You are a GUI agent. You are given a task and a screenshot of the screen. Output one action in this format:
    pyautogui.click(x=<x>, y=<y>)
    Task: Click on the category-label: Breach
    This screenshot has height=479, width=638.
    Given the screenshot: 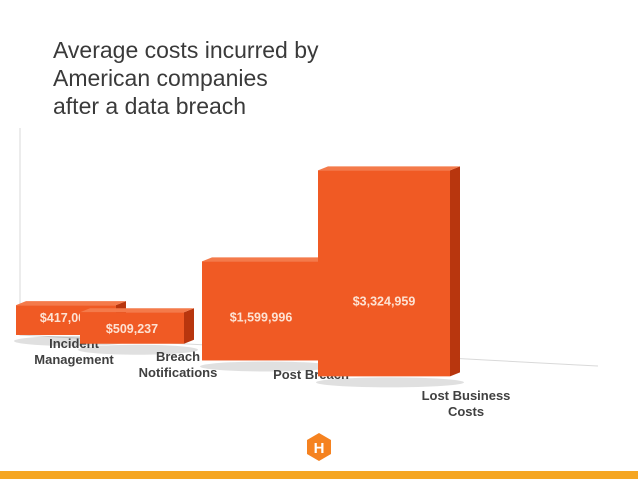 What is the action you would take?
    pyautogui.click(x=178, y=356)
    